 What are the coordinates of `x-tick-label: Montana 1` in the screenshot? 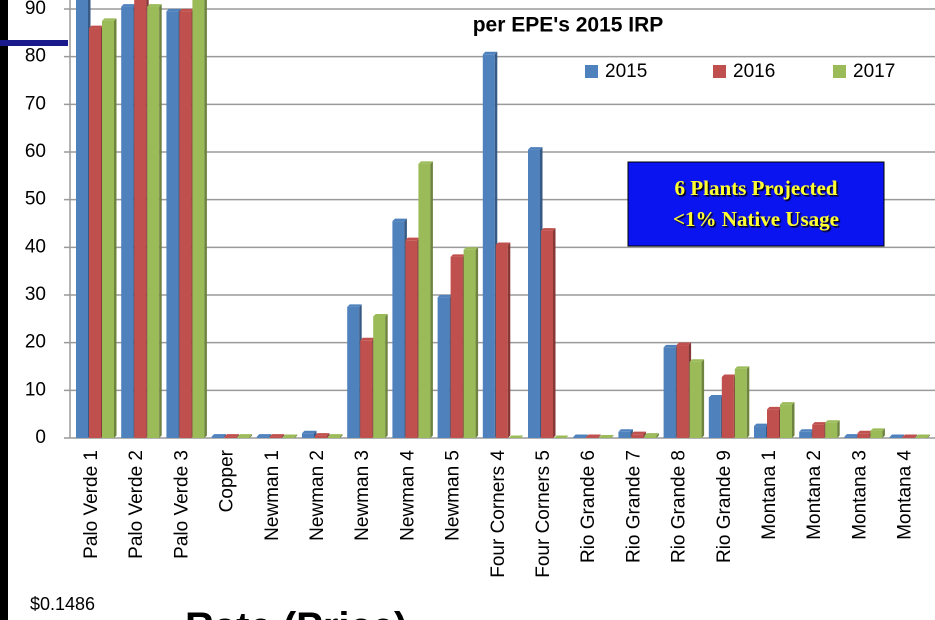 It's located at (769, 495).